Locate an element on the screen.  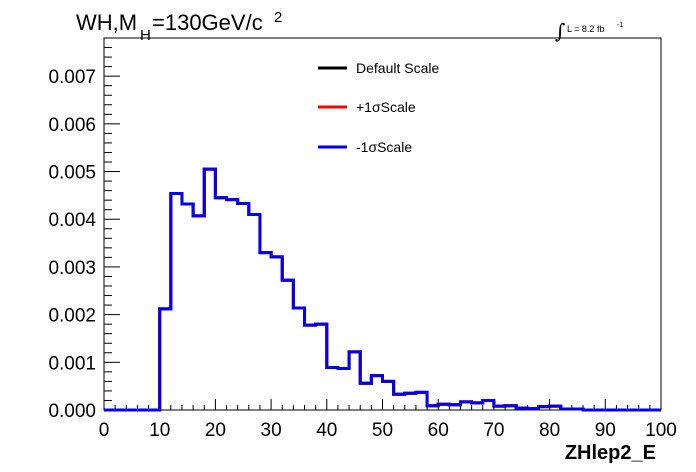
legend-label-0: Default Scale is located at coordinates (397, 68).